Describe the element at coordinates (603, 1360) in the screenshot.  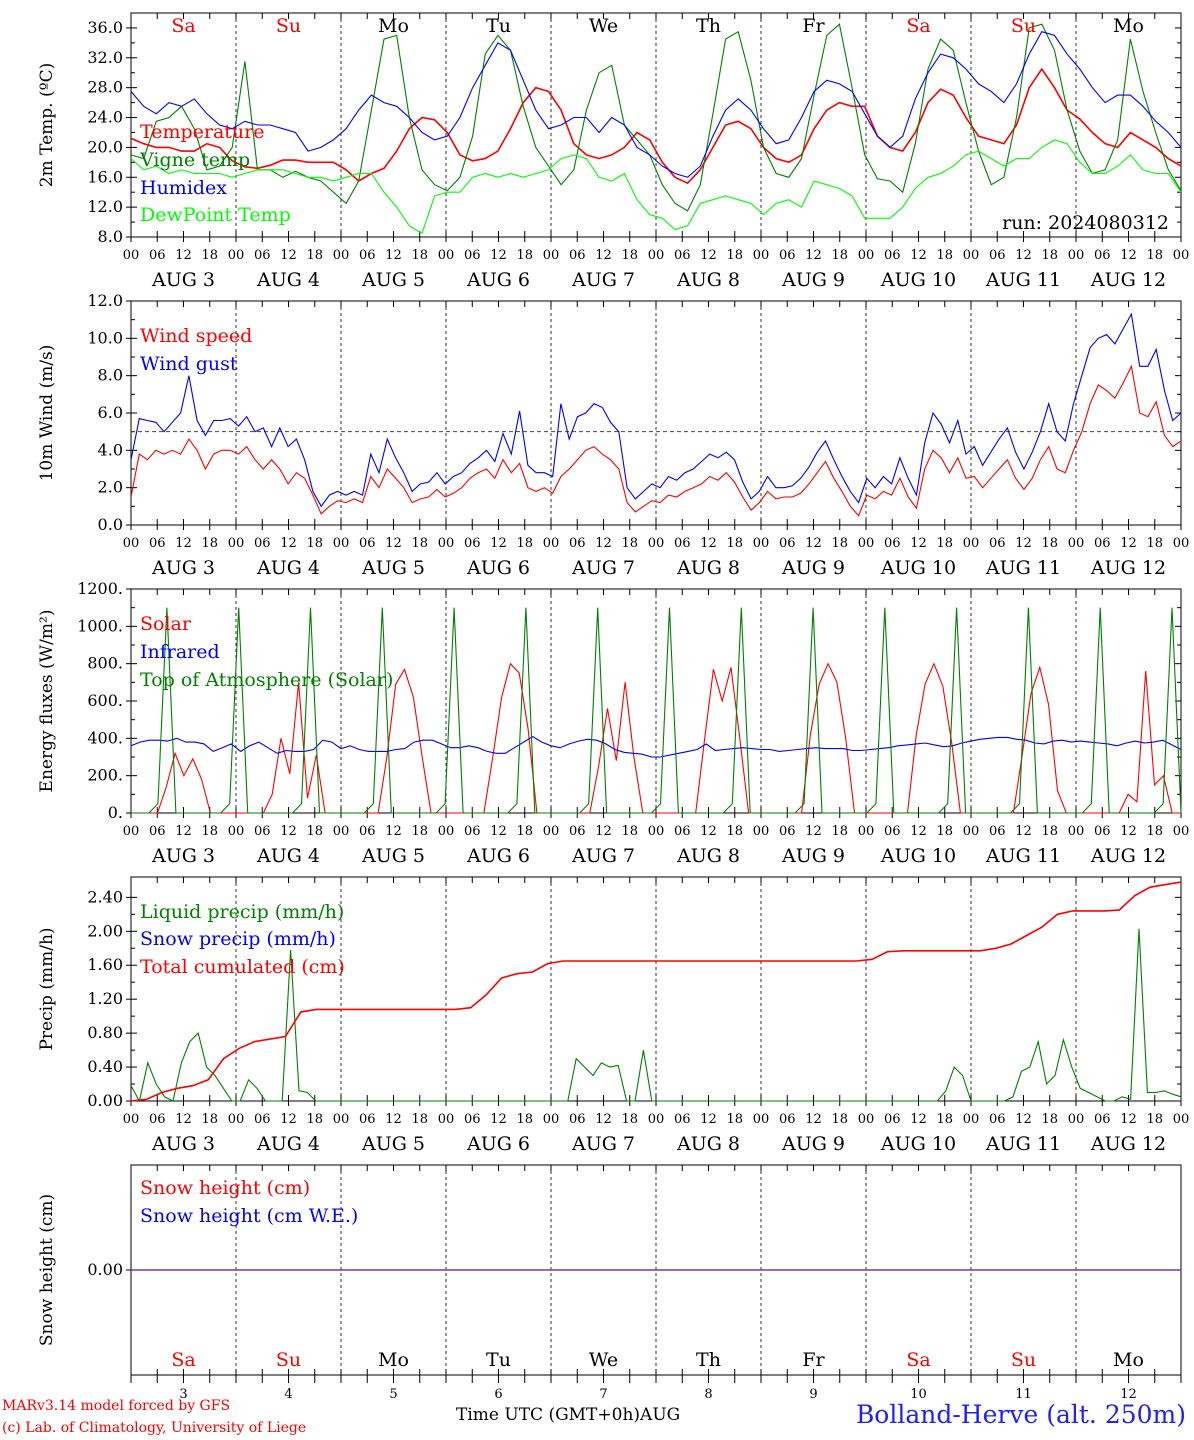
I see `weekday-label: We` at that location.